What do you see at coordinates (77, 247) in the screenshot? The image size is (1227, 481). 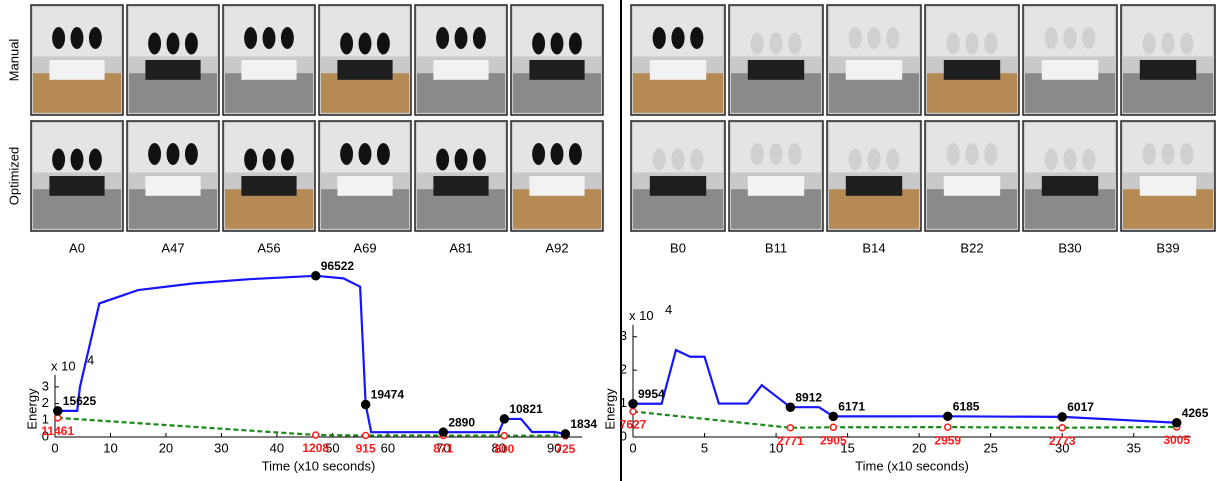 I see `column-label: A0` at bounding box center [77, 247].